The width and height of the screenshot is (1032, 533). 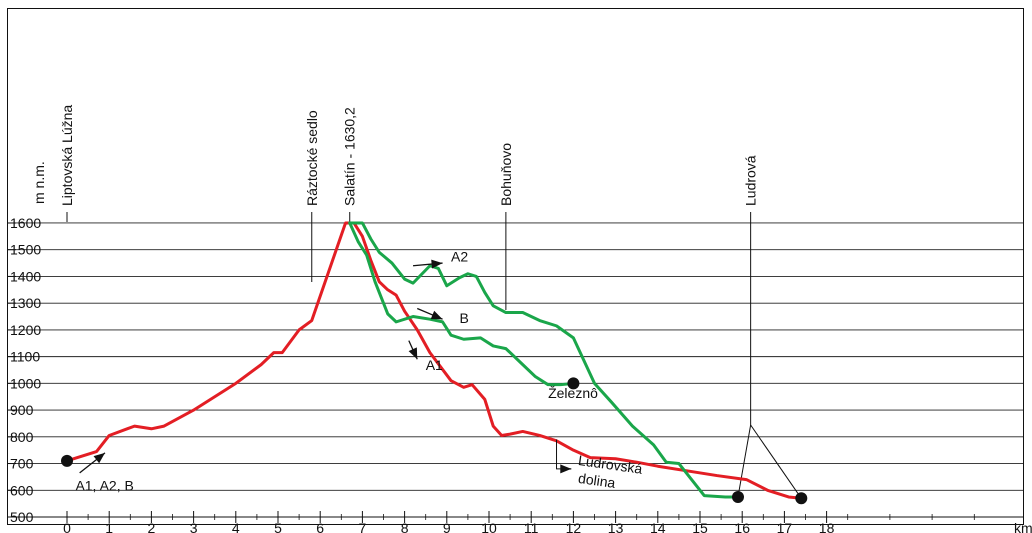 I want to click on place-label: Ráztocké sedlo, so click(x=312, y=158).